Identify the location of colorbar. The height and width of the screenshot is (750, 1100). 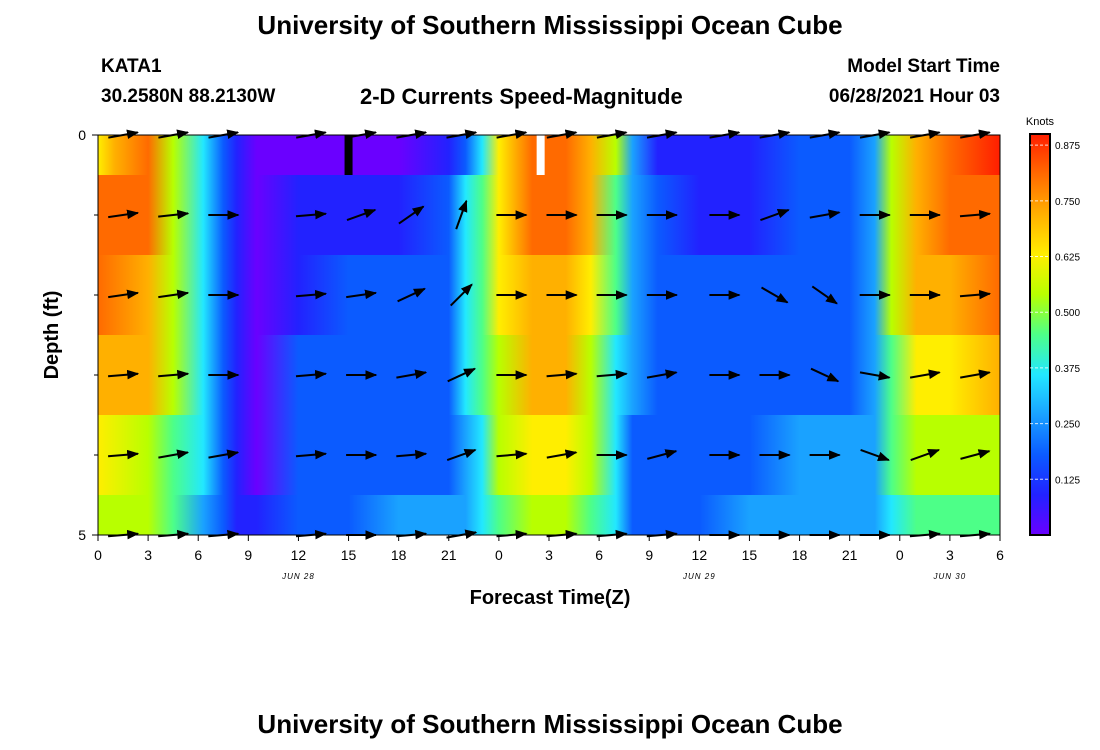
(1040, 334).